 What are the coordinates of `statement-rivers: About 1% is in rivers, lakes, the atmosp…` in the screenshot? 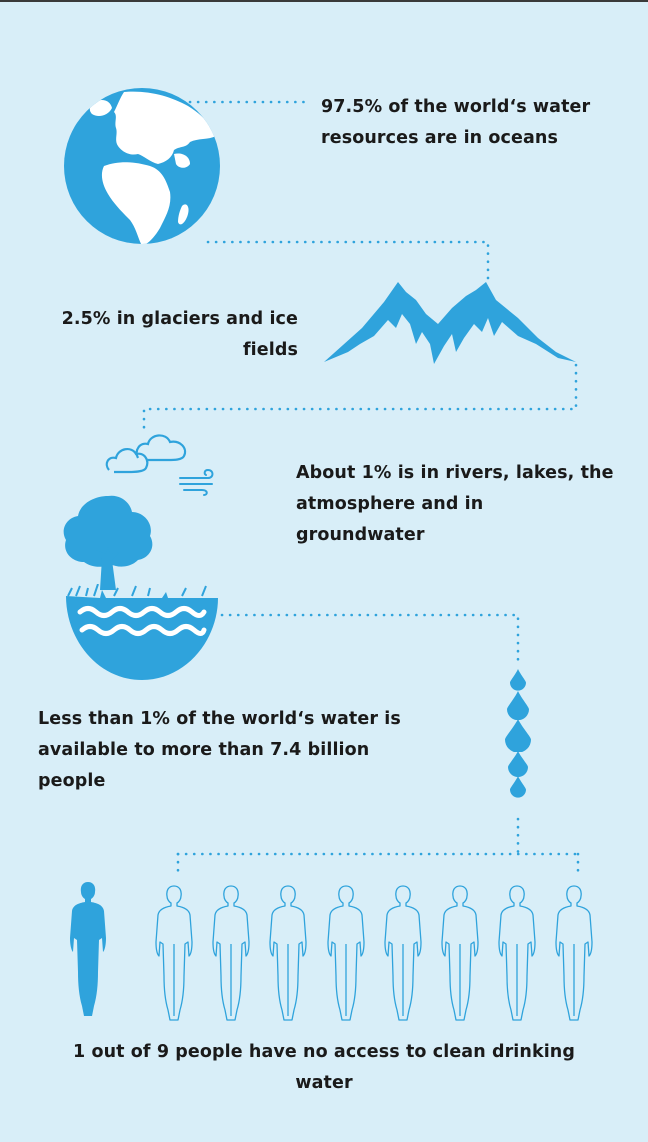 It's located at (455, 504).